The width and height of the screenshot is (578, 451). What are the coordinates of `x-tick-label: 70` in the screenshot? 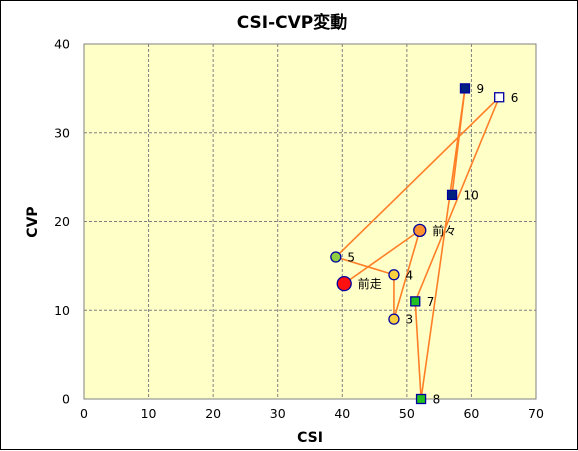 It's located at (536, 413).